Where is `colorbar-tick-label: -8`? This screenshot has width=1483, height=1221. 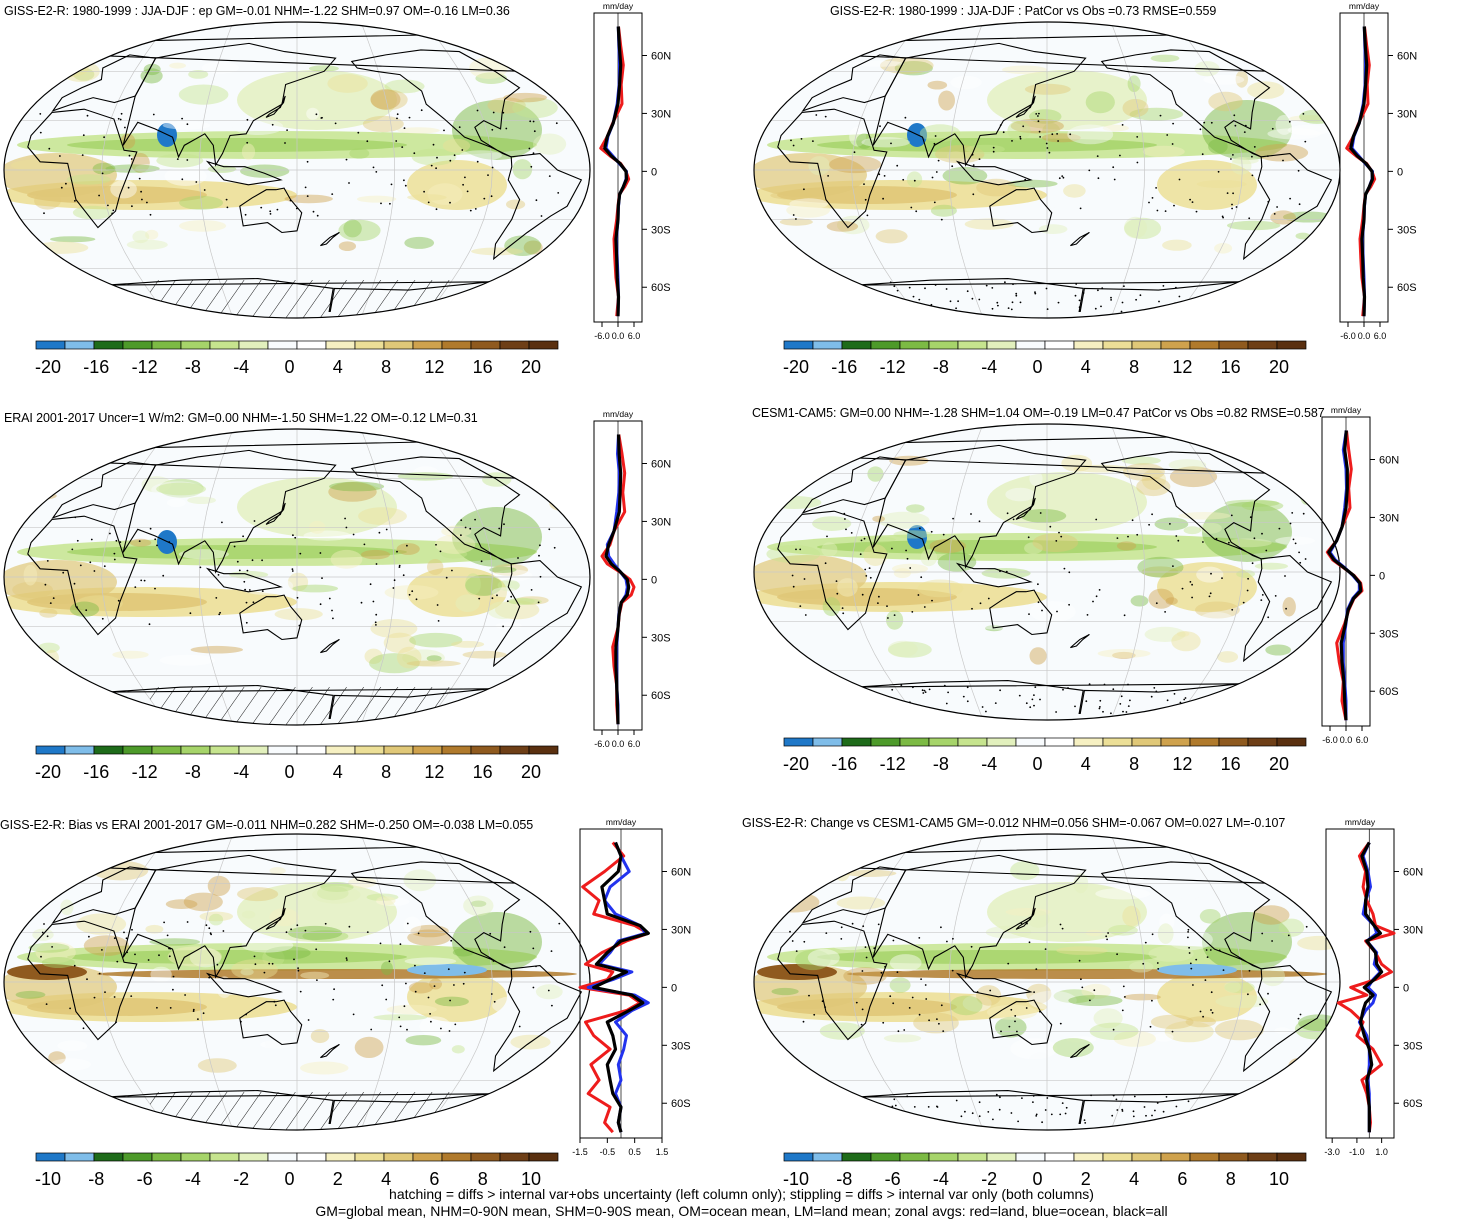 colorbar-tick-label: -8 is located at coordinates (193, 772).